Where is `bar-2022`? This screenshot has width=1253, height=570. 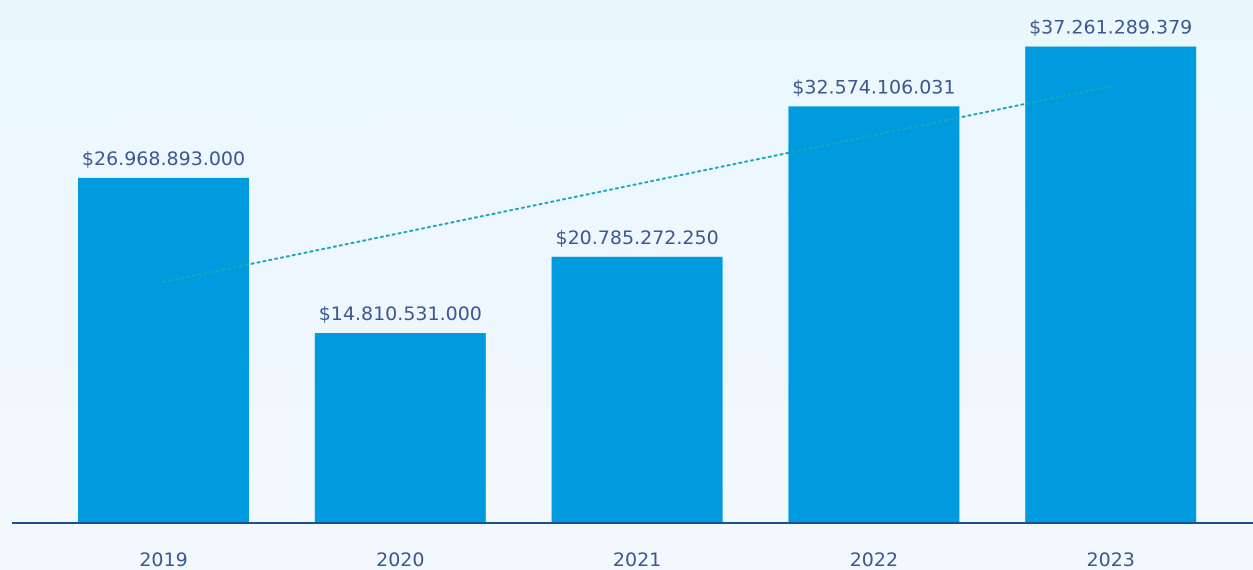
bar-2022 is located at coordinates (874, 314).